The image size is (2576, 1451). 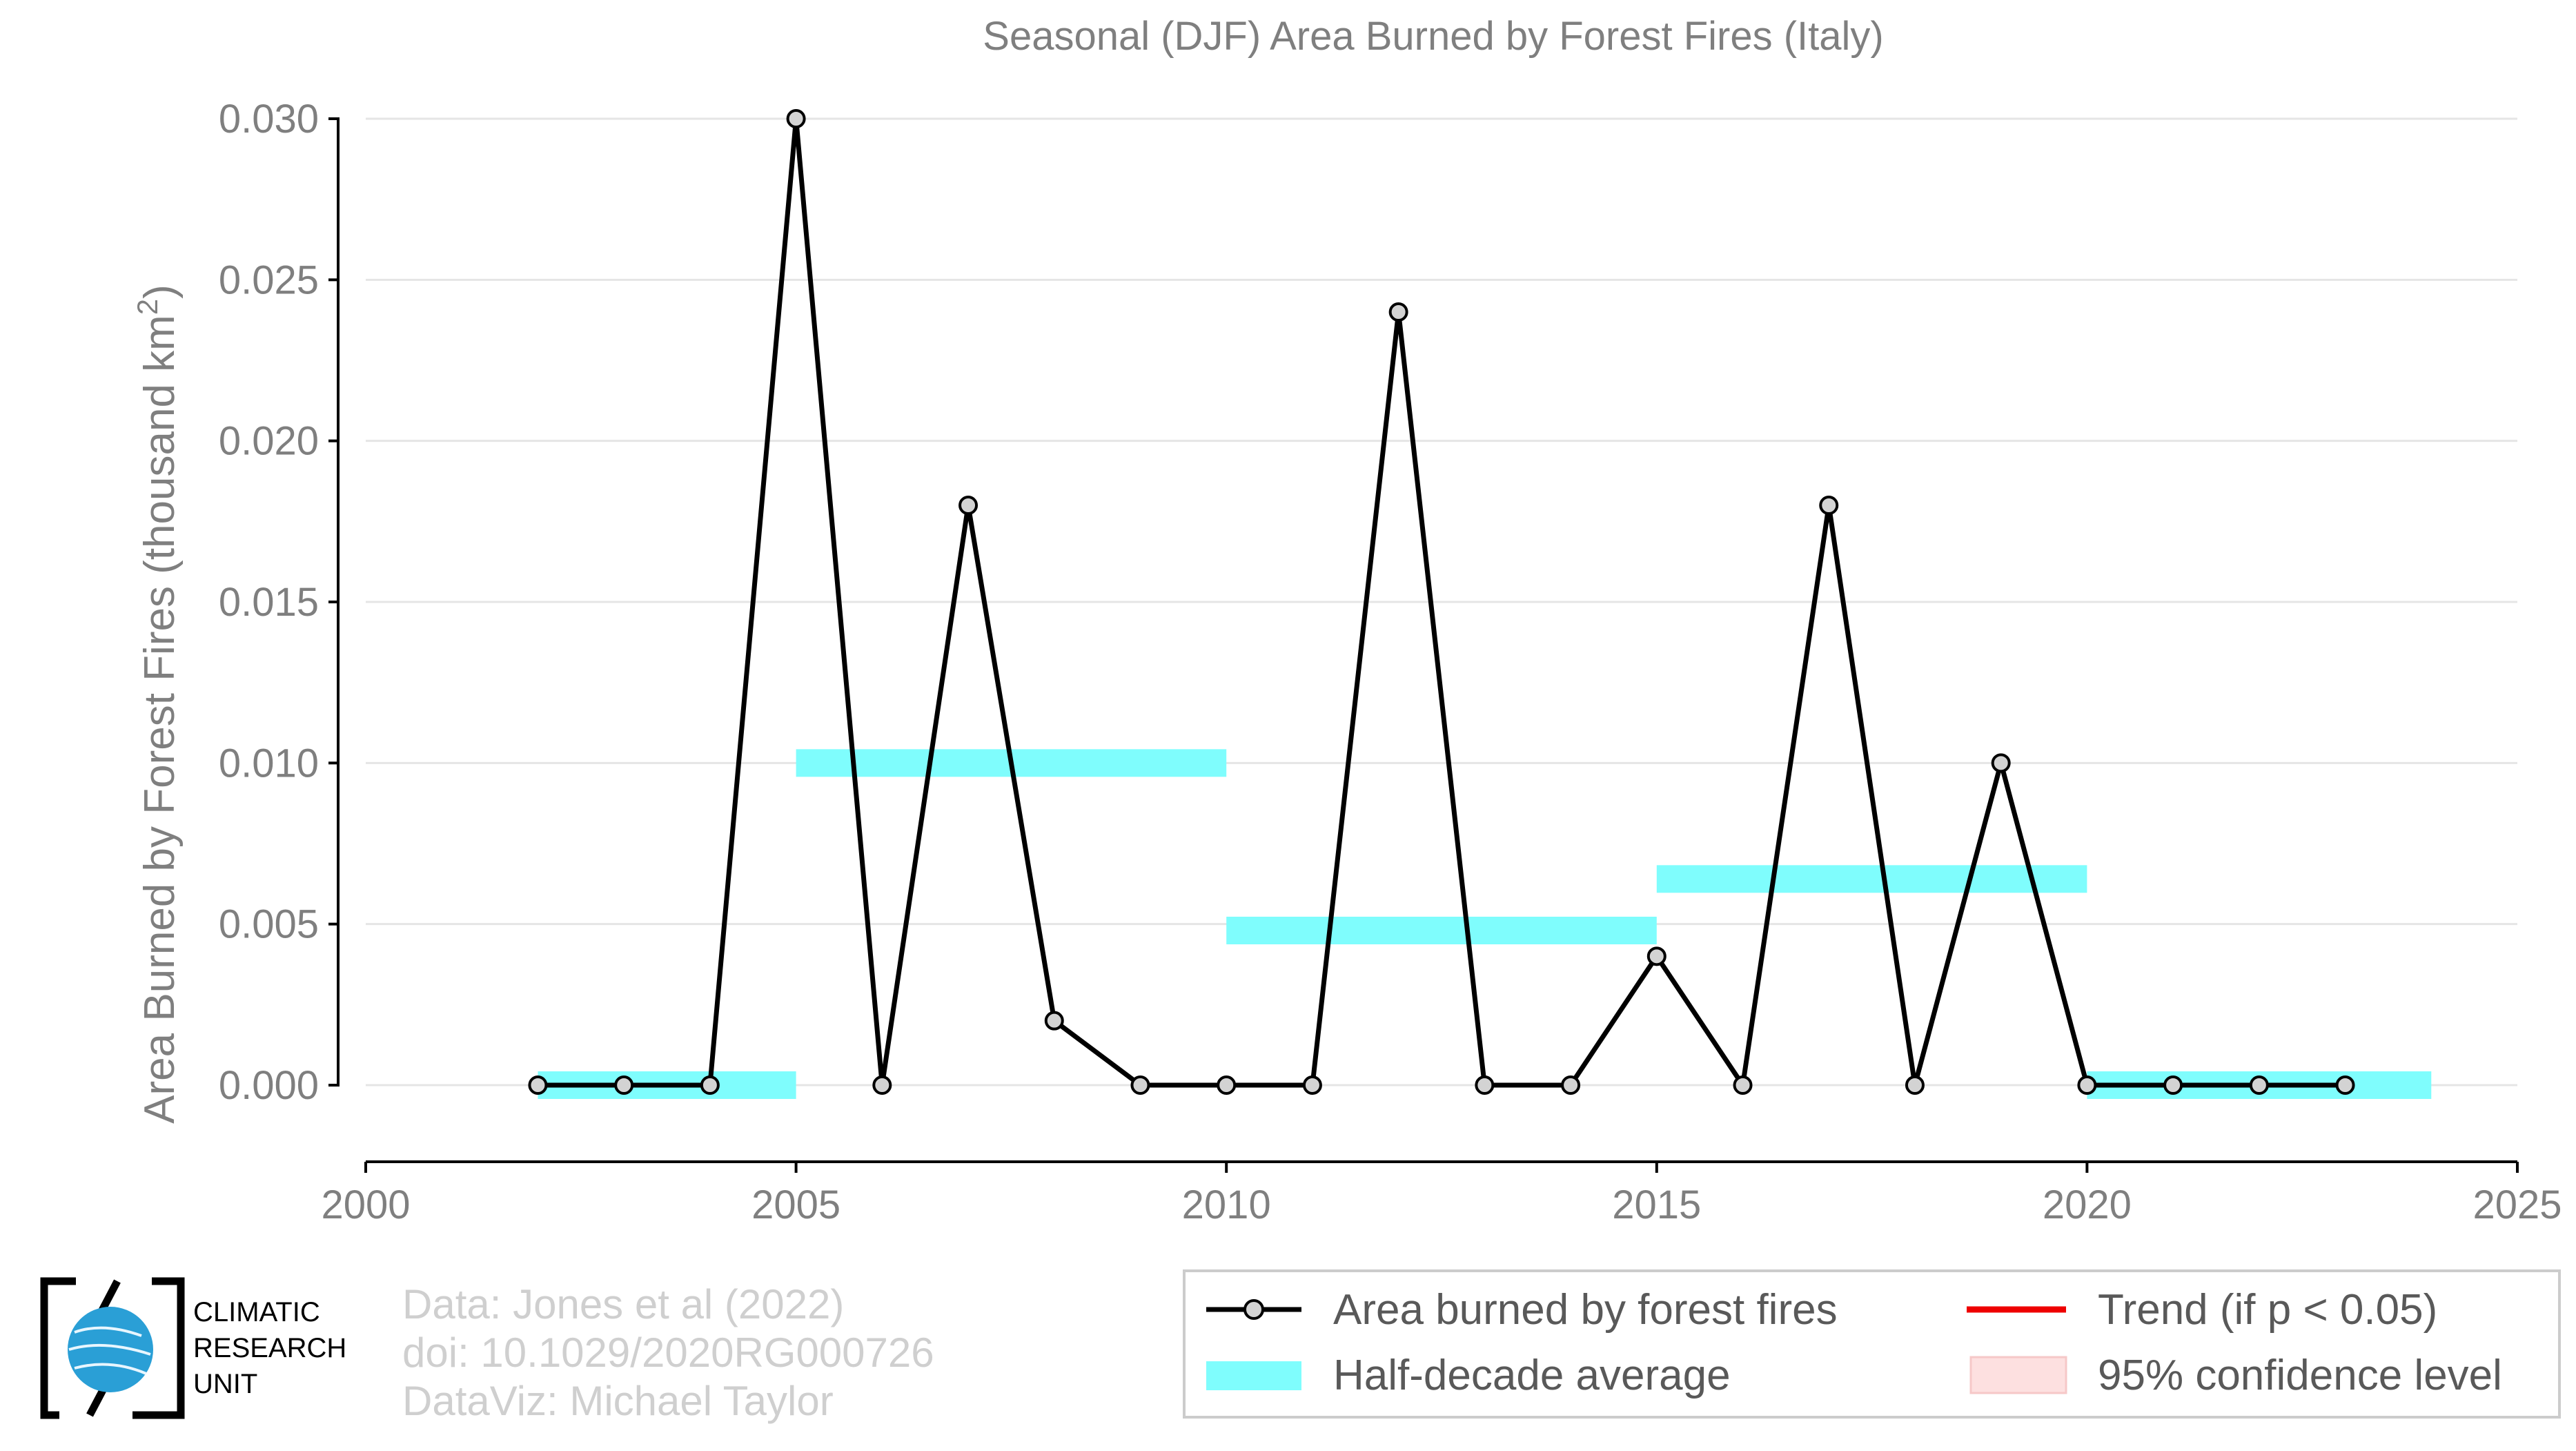 What do you see at coordinates (2300, 1375) in the screenshot?
I see `legend-label-confidence: 95% confidence level` at bounding box center [2300, 1375].